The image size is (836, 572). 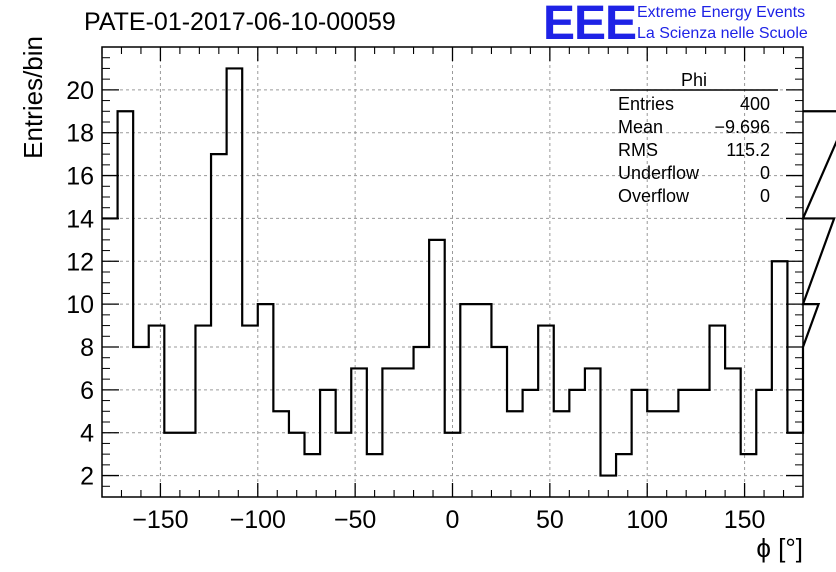 I want to click on y-tick-label: 16, so click(x=80, y=177).